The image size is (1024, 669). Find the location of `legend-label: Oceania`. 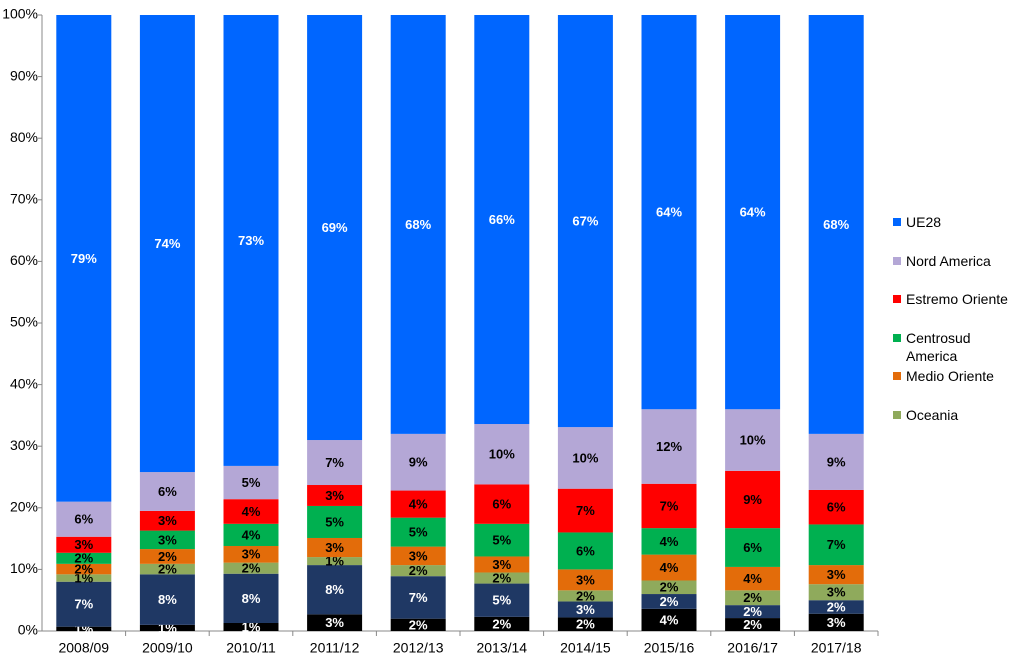

legend-label: Oceania is located at coordinates (932, 414).